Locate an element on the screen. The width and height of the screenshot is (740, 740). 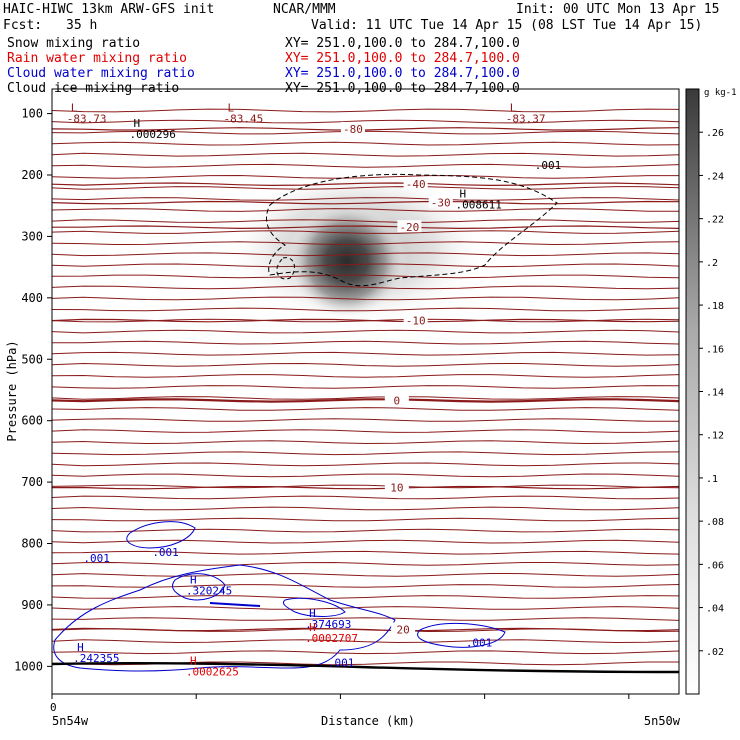
y-tick-label: 500 is located at coordinates (32, 359).